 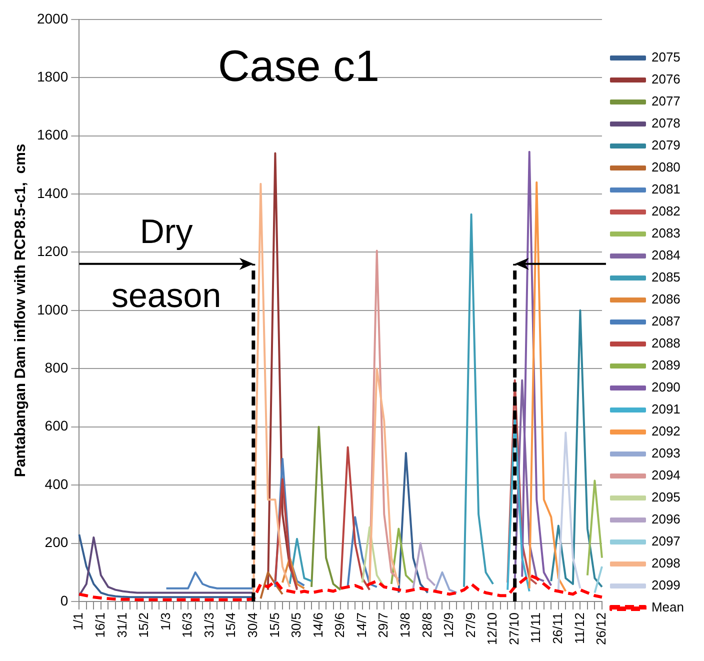 I want to click on x-tick-label: 26/11, so click(x=557, y=628).